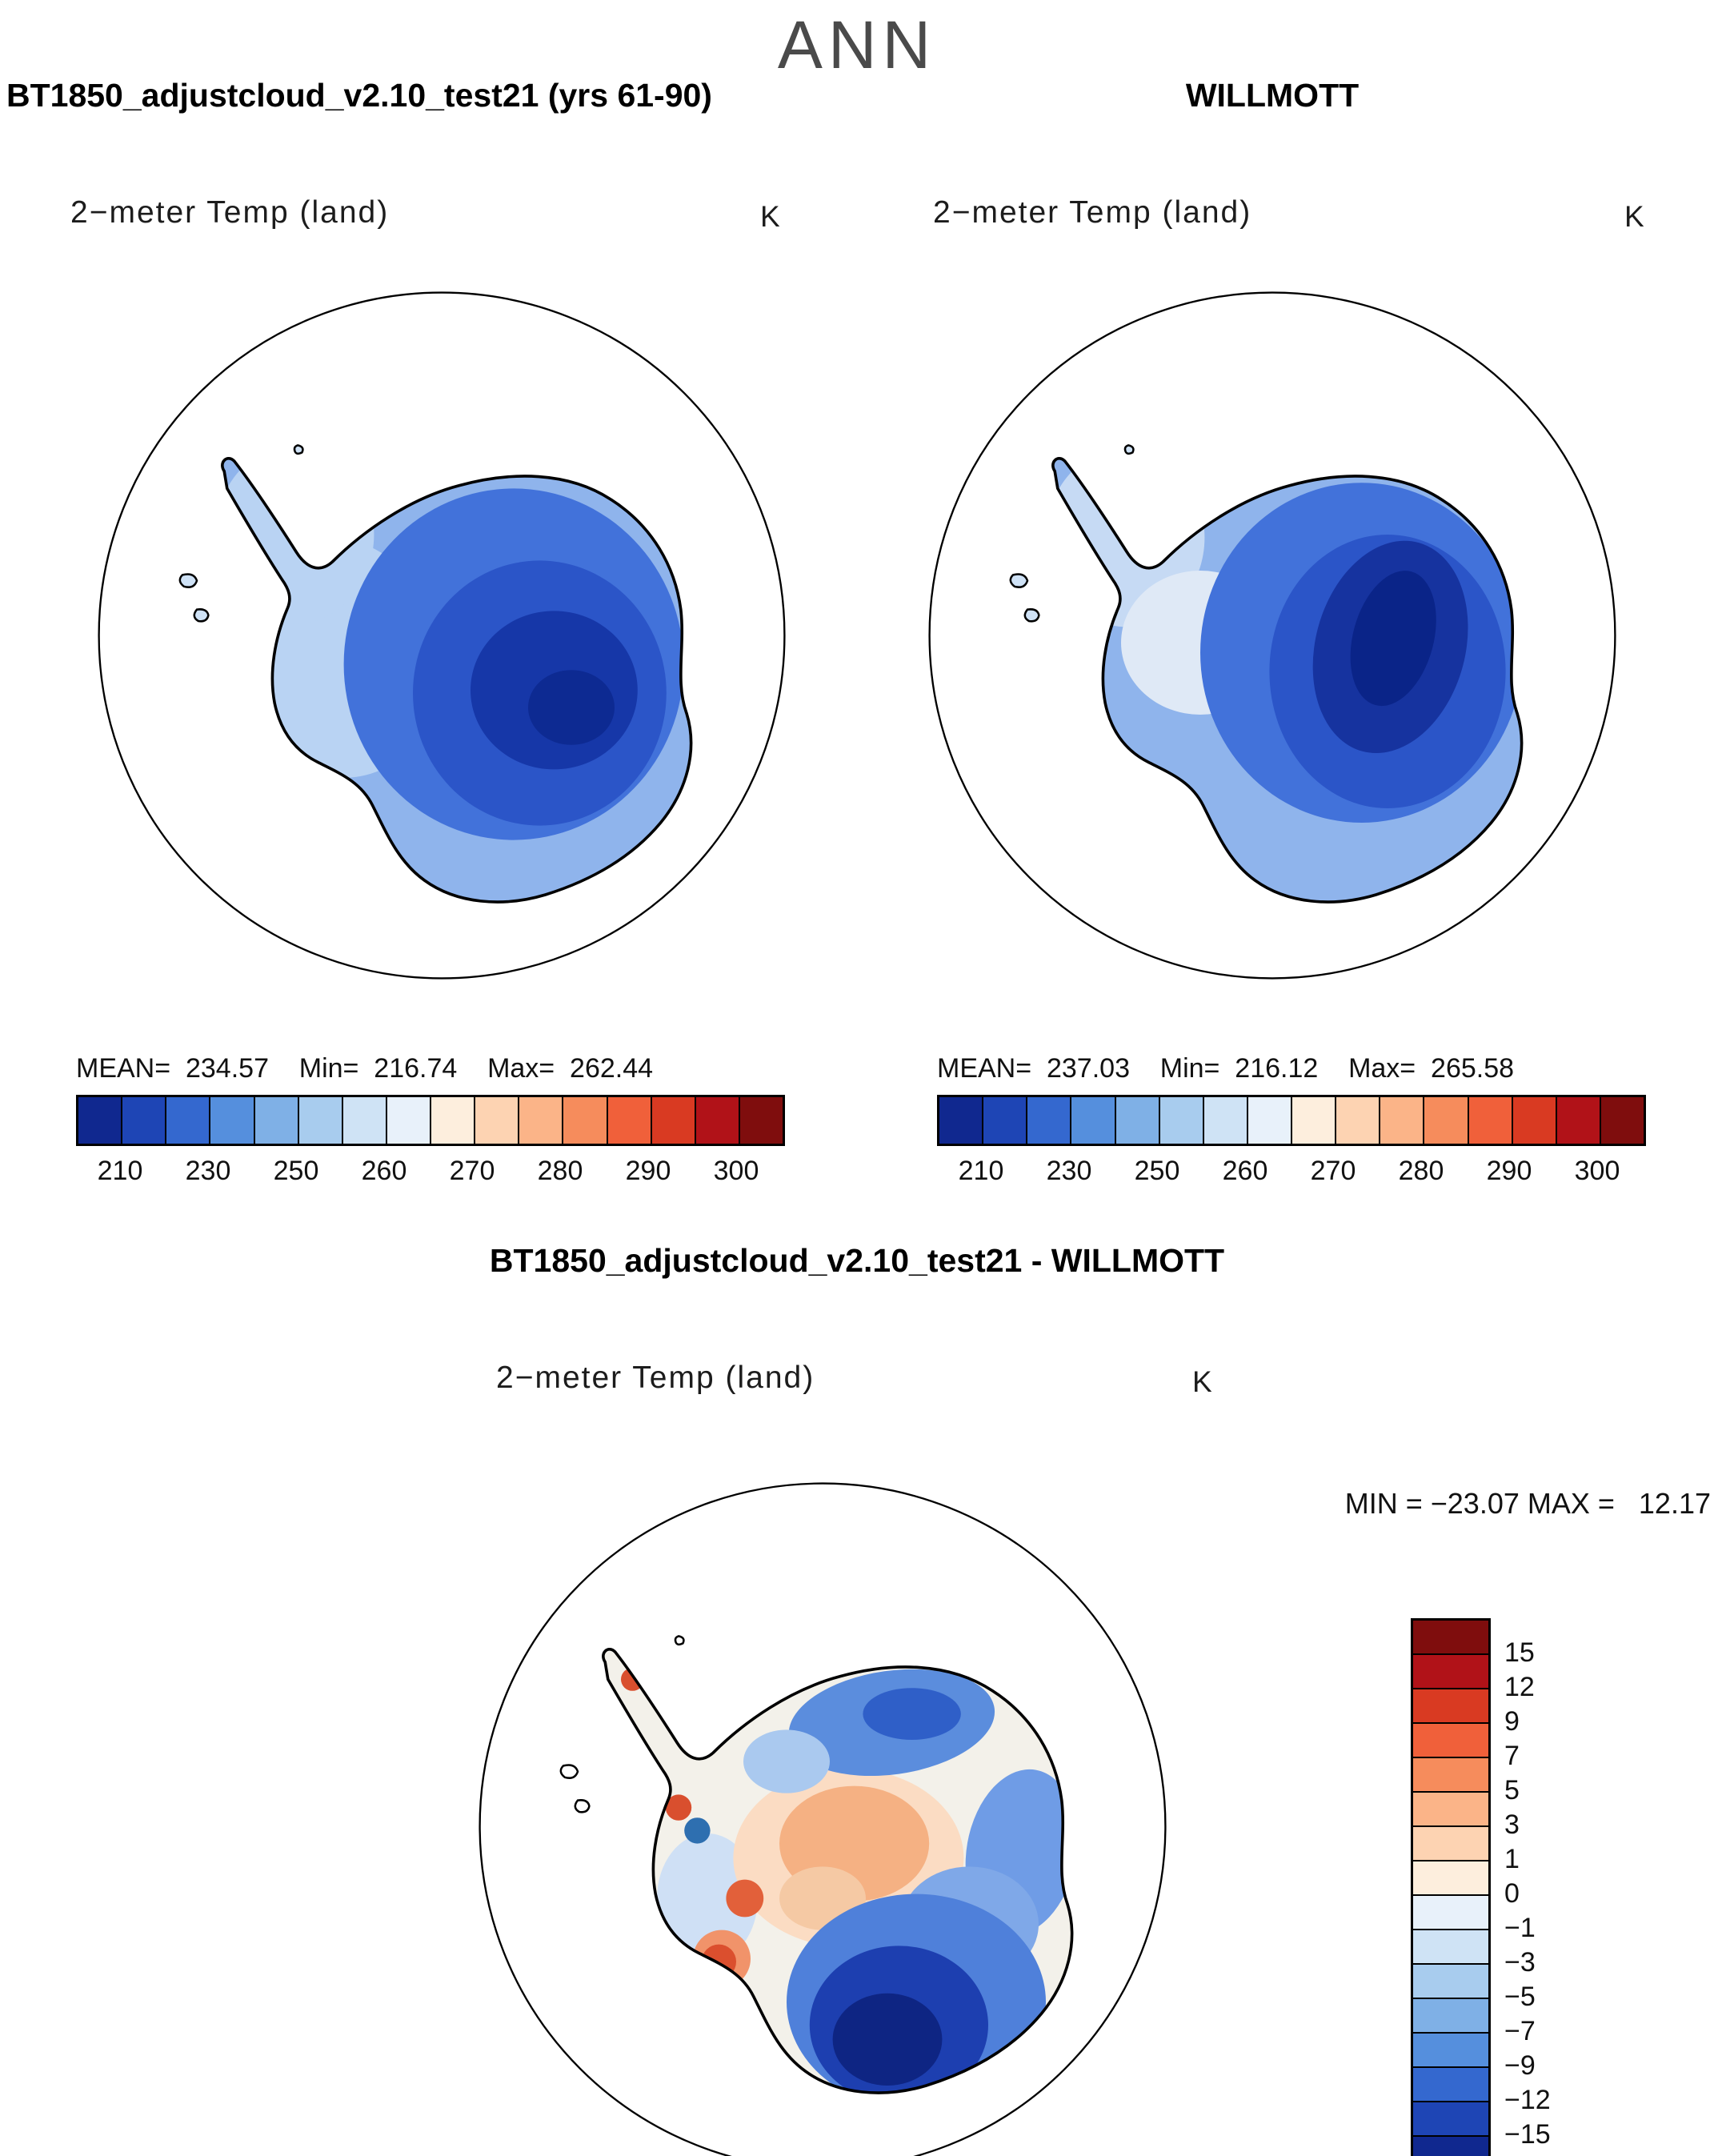 The height and width of the screenshot is (2156, 1714). I want to click on colorbar-diff, so click(1451, 1887).